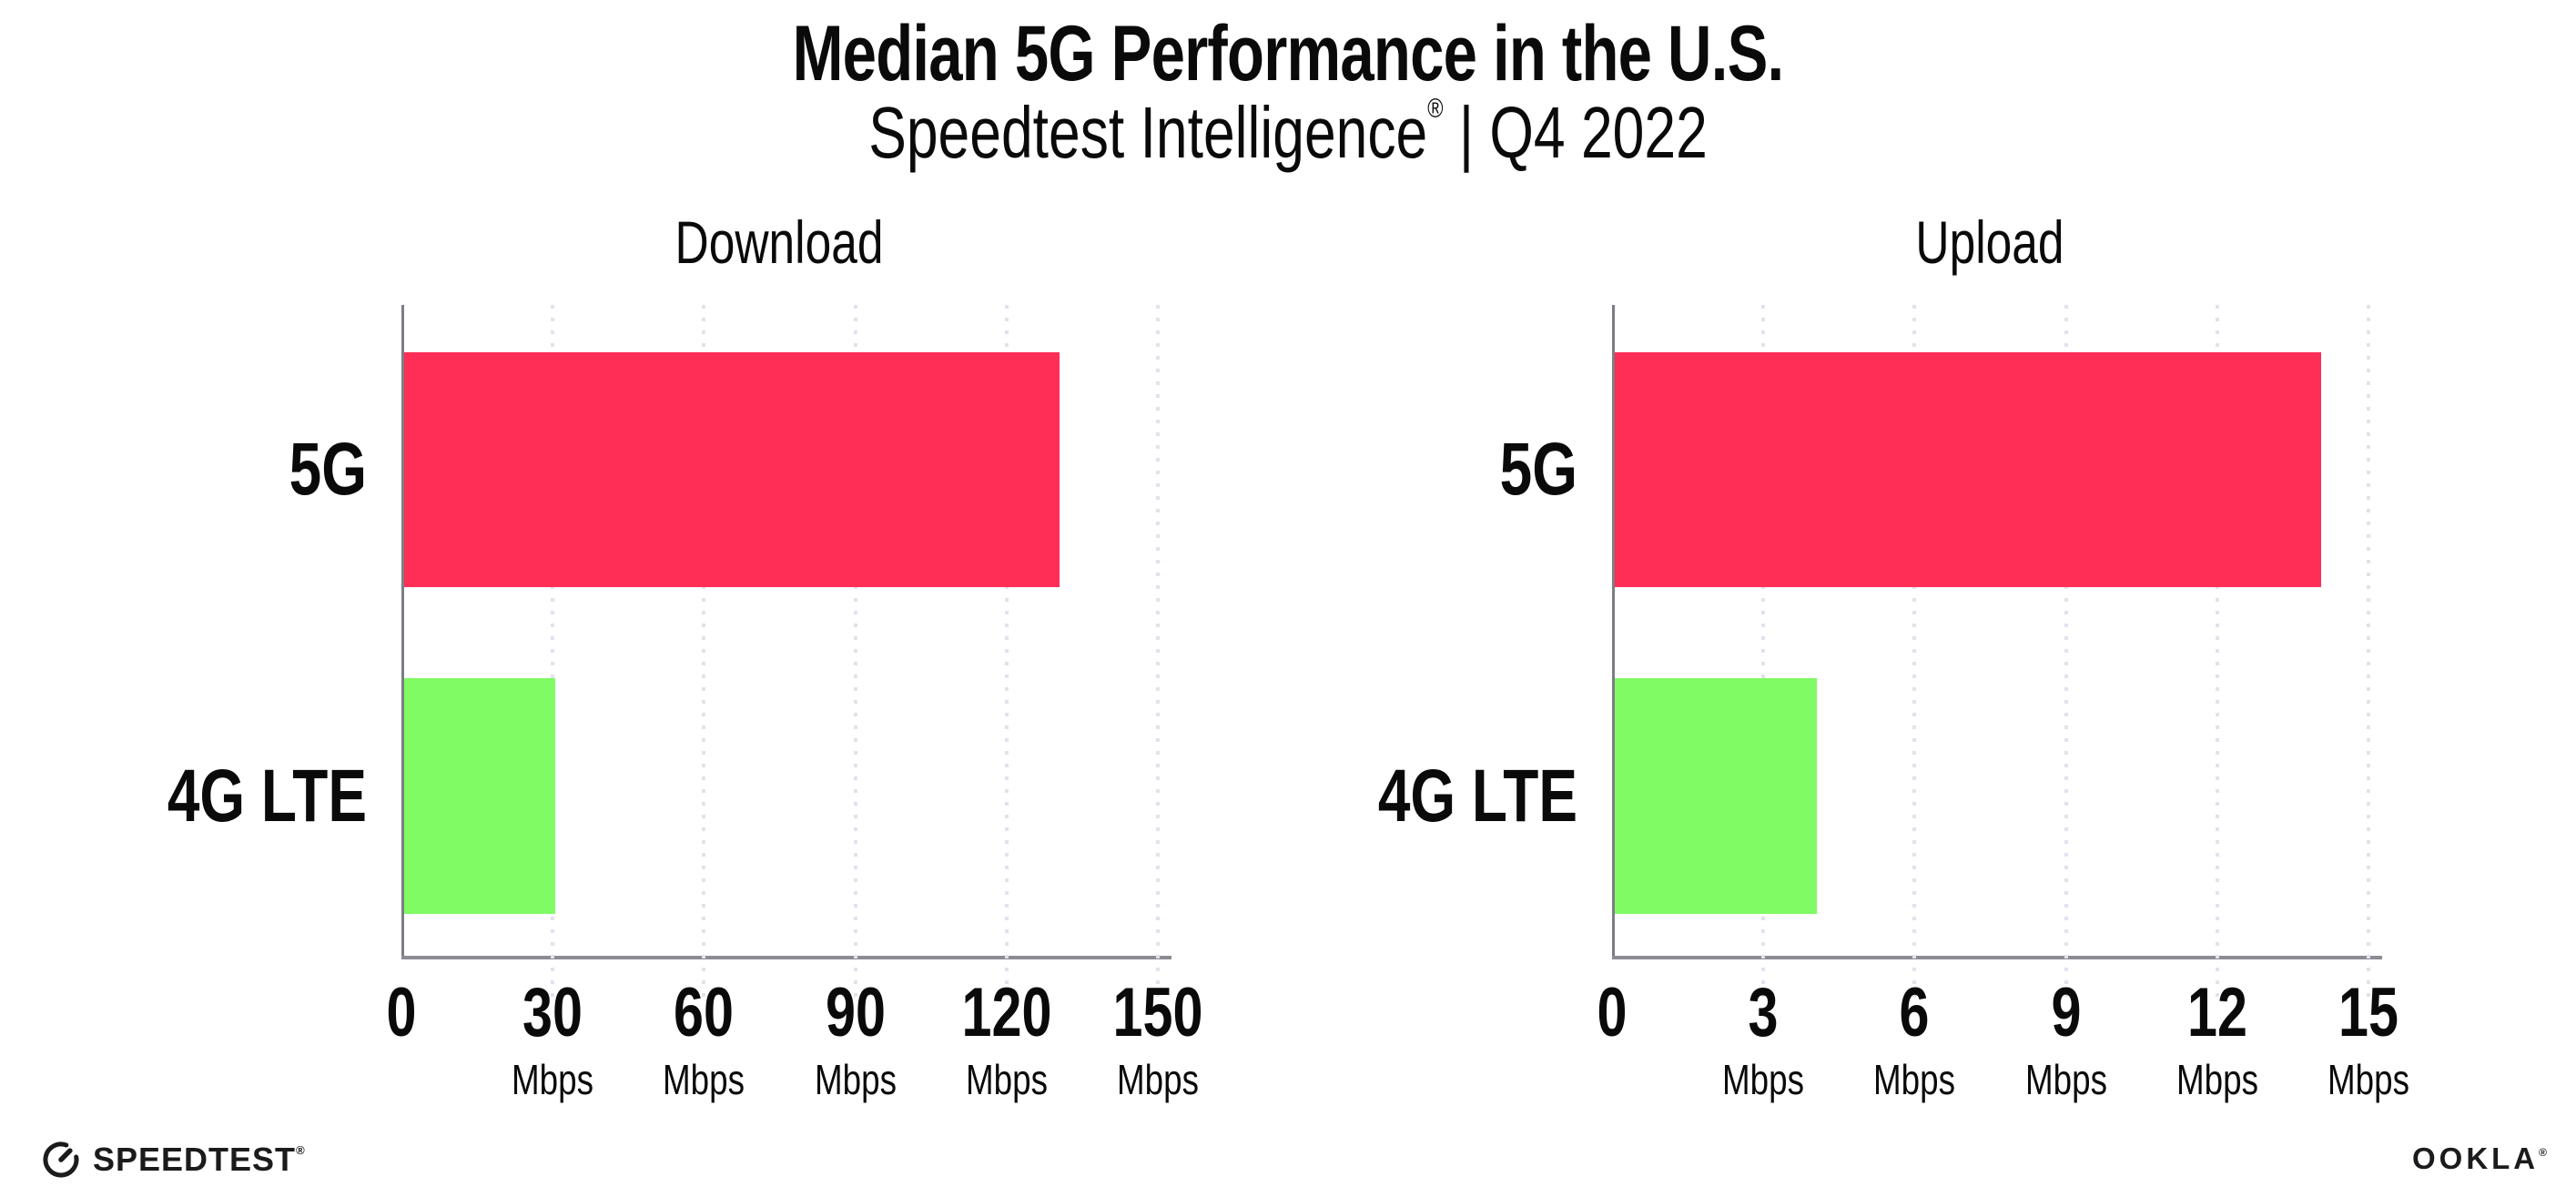 This screenshot has height=1197, width=2576. I want to click on ookla-label: OOKLA, so click(2475, 1158).